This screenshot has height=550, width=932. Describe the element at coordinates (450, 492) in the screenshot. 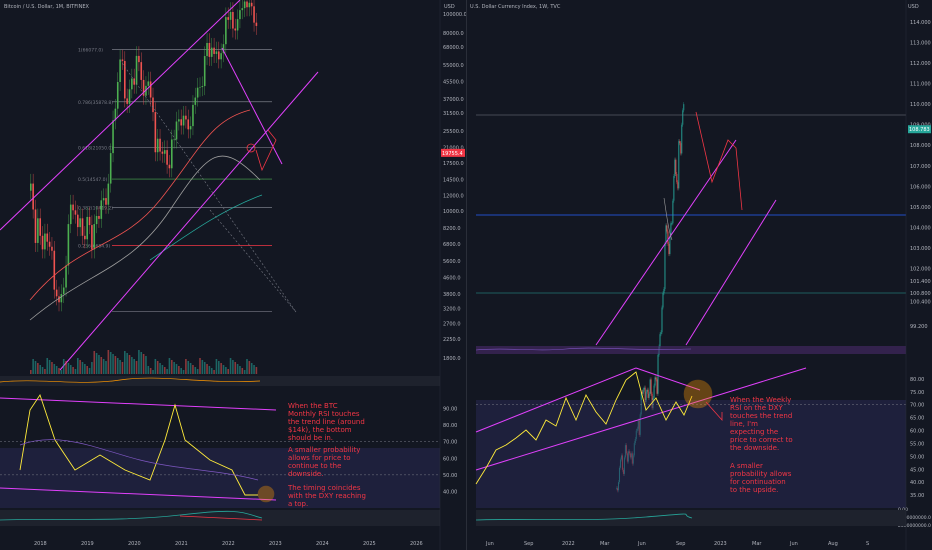

I see `btc-rsi-y-tick: 40.00` at that location.